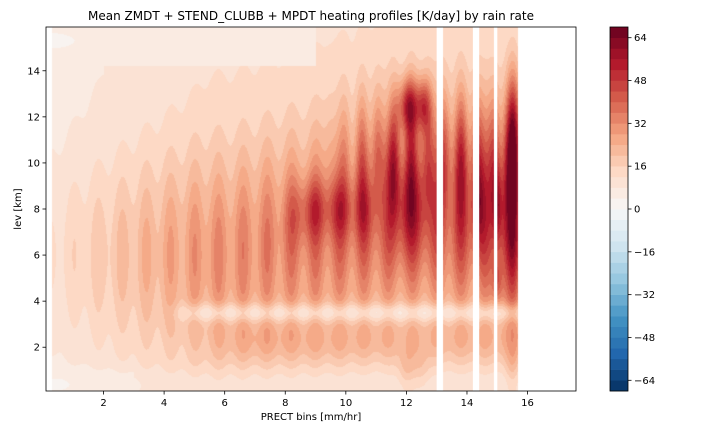  I want to click on colorbar-tick-label: −32, so click(644, 295).